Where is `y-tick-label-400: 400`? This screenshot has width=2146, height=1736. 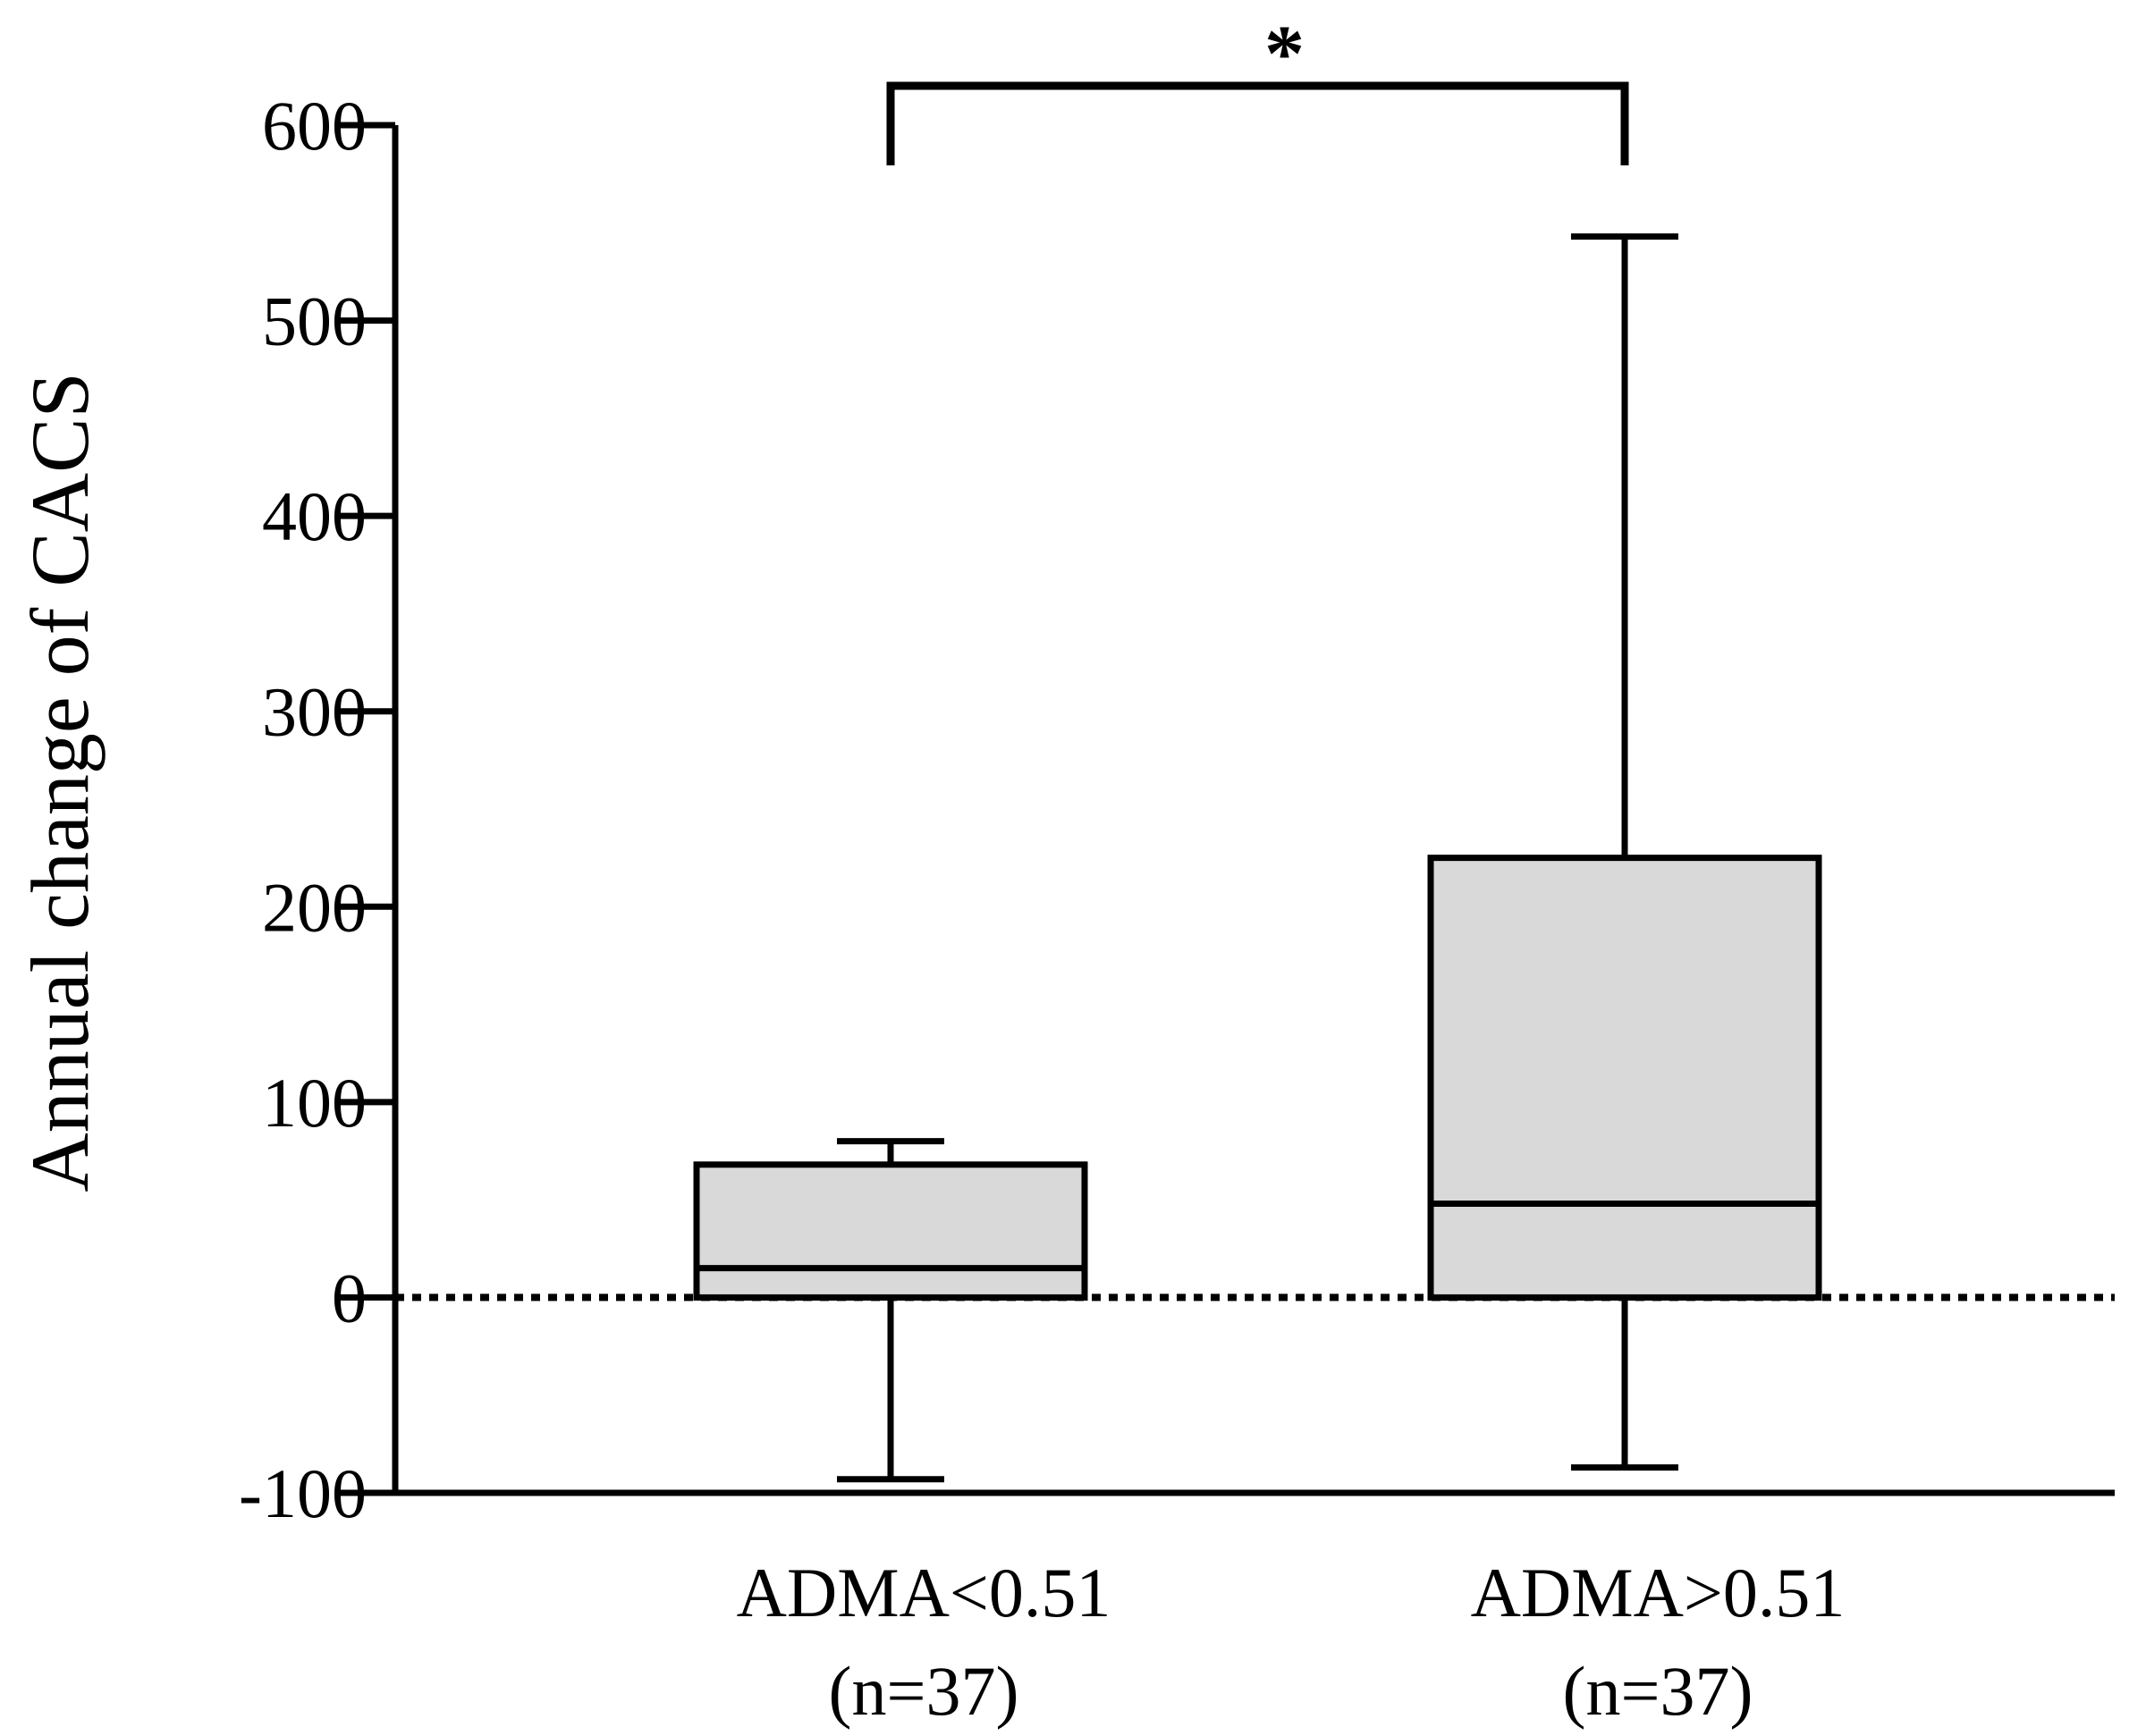
y-tick-label-400: 400 is located at coordinates (314, 516).